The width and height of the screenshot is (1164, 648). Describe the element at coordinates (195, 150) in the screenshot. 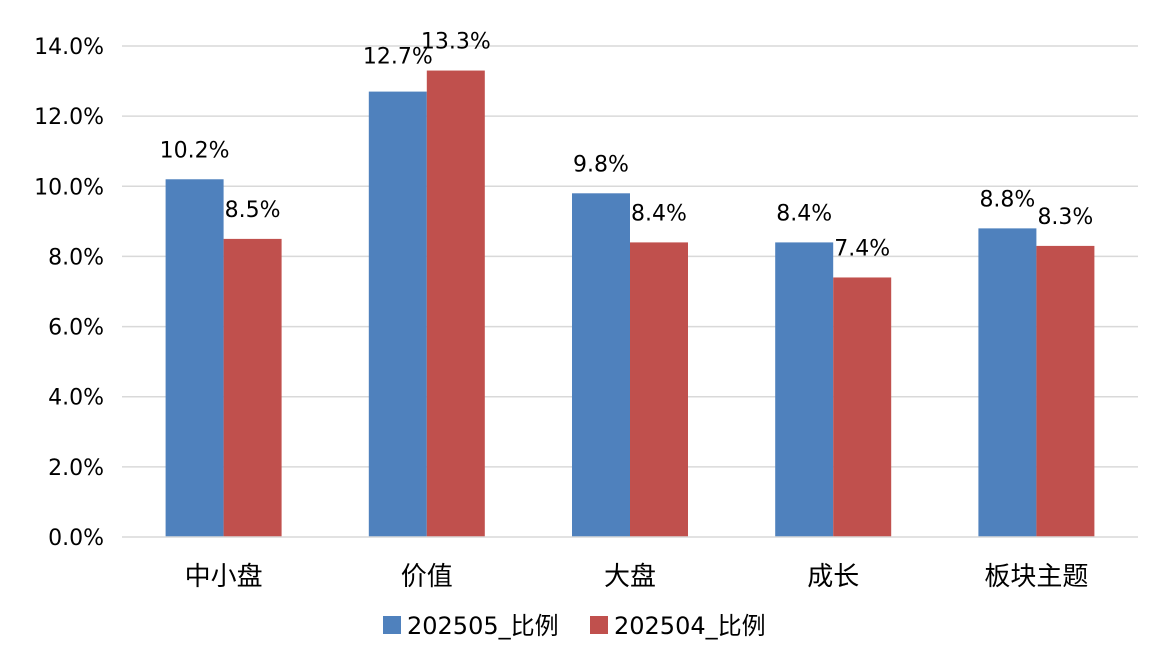

I see `data-label: 10.2%` at that location.